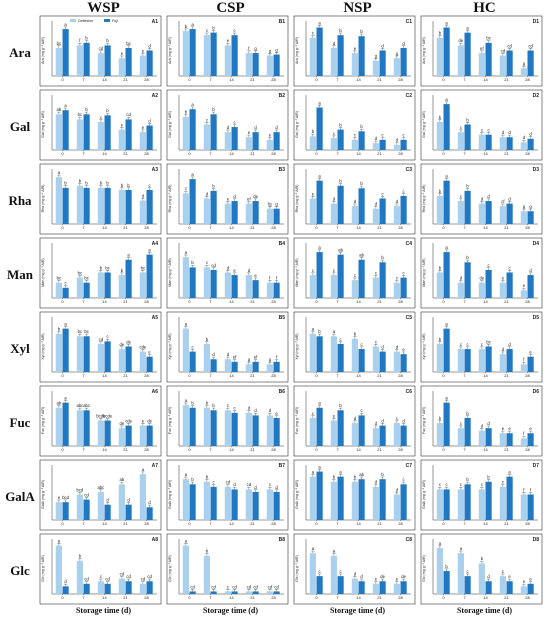 The width and height of the screenshot is (550, 635). Describe the element at coordinates (282, 540) in the screenshot. I see `panel-label: B8` at that location.